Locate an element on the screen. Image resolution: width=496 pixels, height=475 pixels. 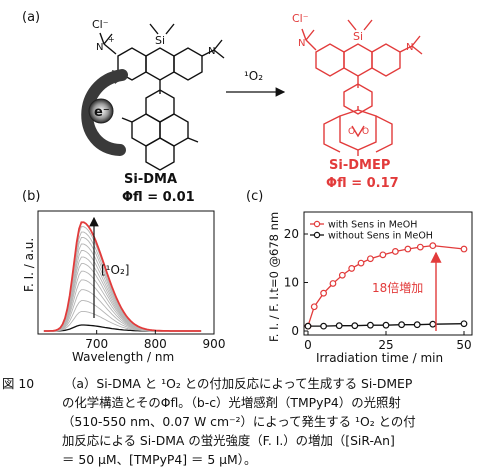
reactant-name: Si-DMA is located at coordinates (150, 179).